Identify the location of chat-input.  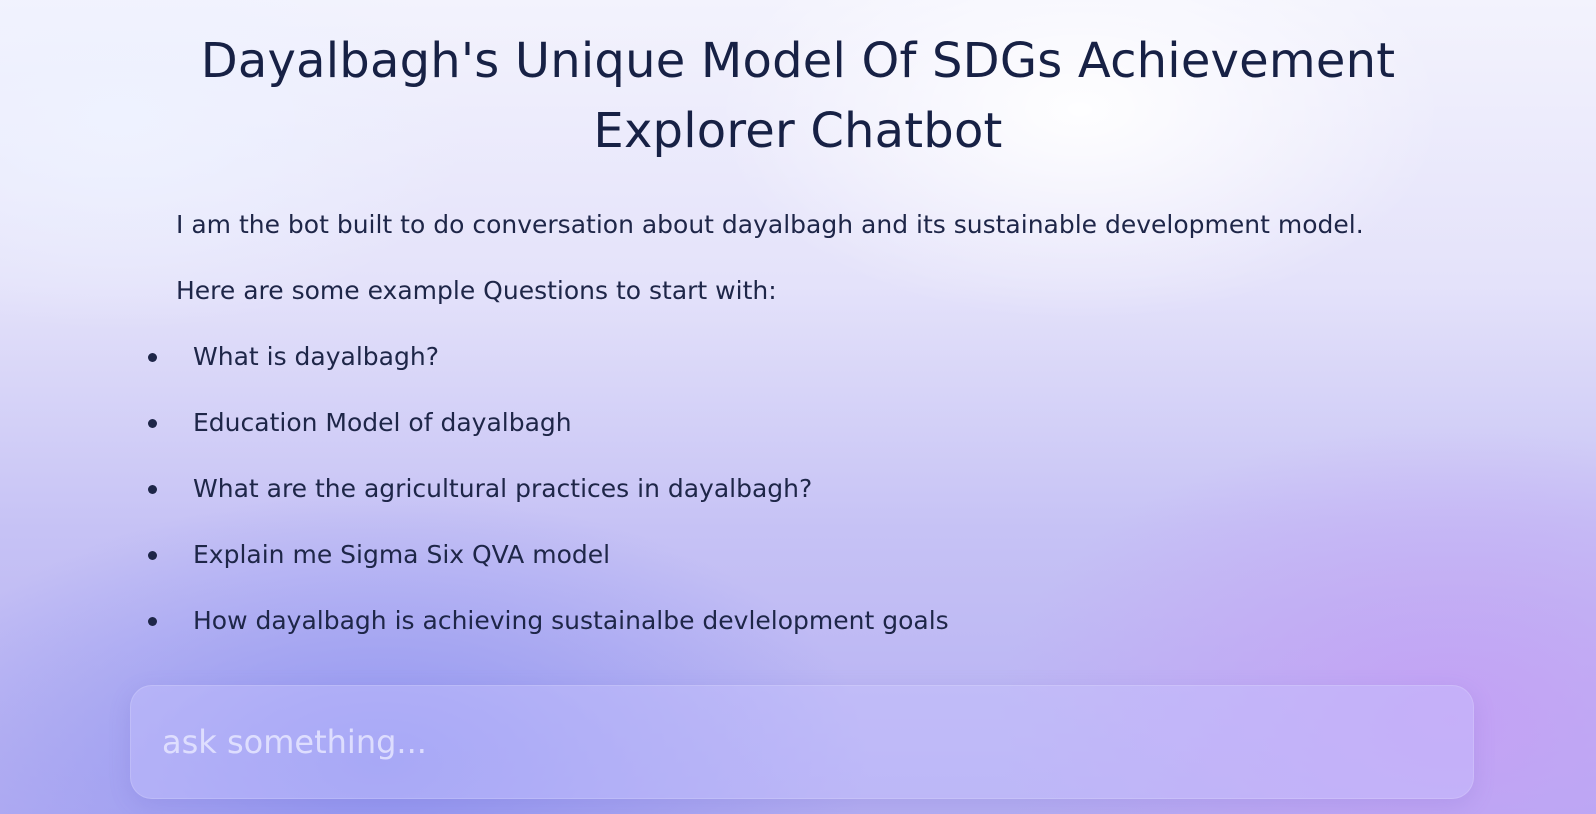
(802, 742).